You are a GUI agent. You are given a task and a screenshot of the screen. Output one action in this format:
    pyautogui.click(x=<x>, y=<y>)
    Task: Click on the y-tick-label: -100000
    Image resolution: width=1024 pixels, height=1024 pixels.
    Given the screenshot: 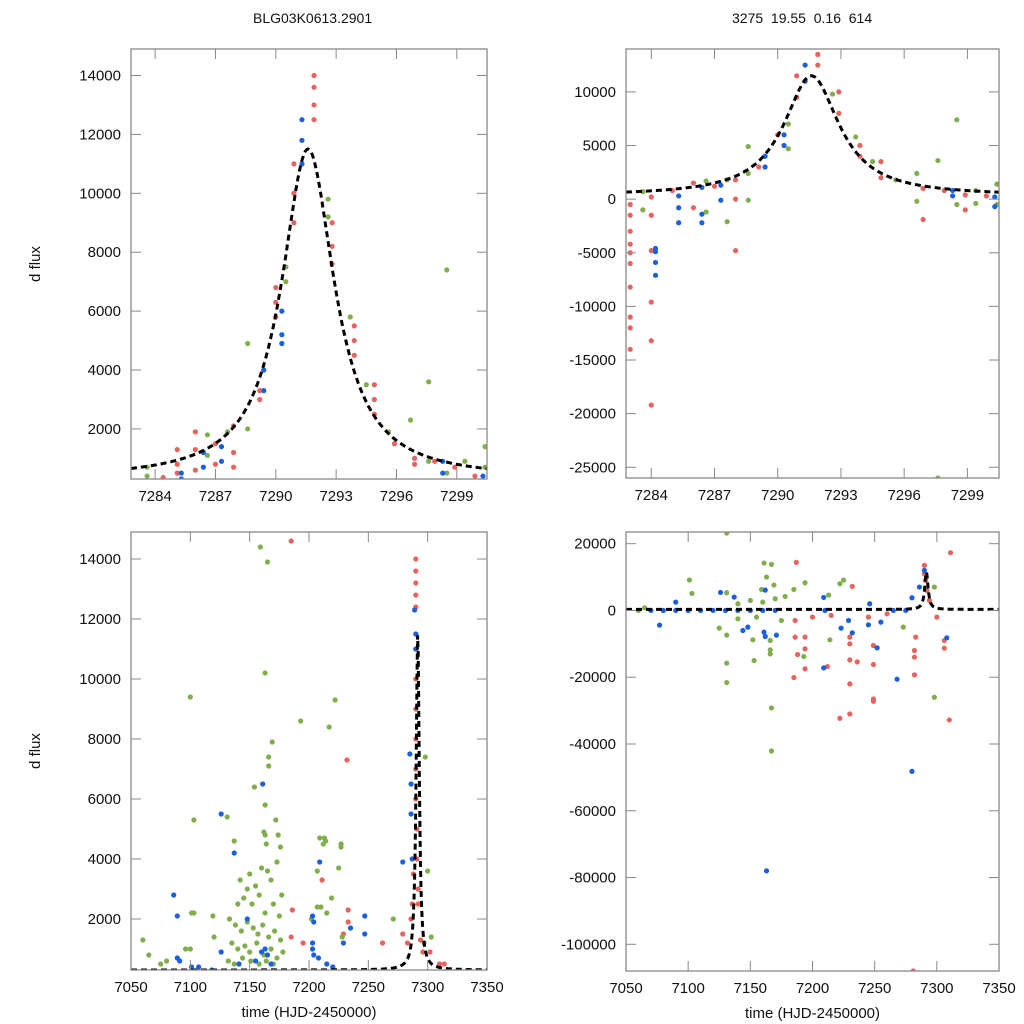 What is the action you would take?
    pyautogui.click(x=588, y=944)
    